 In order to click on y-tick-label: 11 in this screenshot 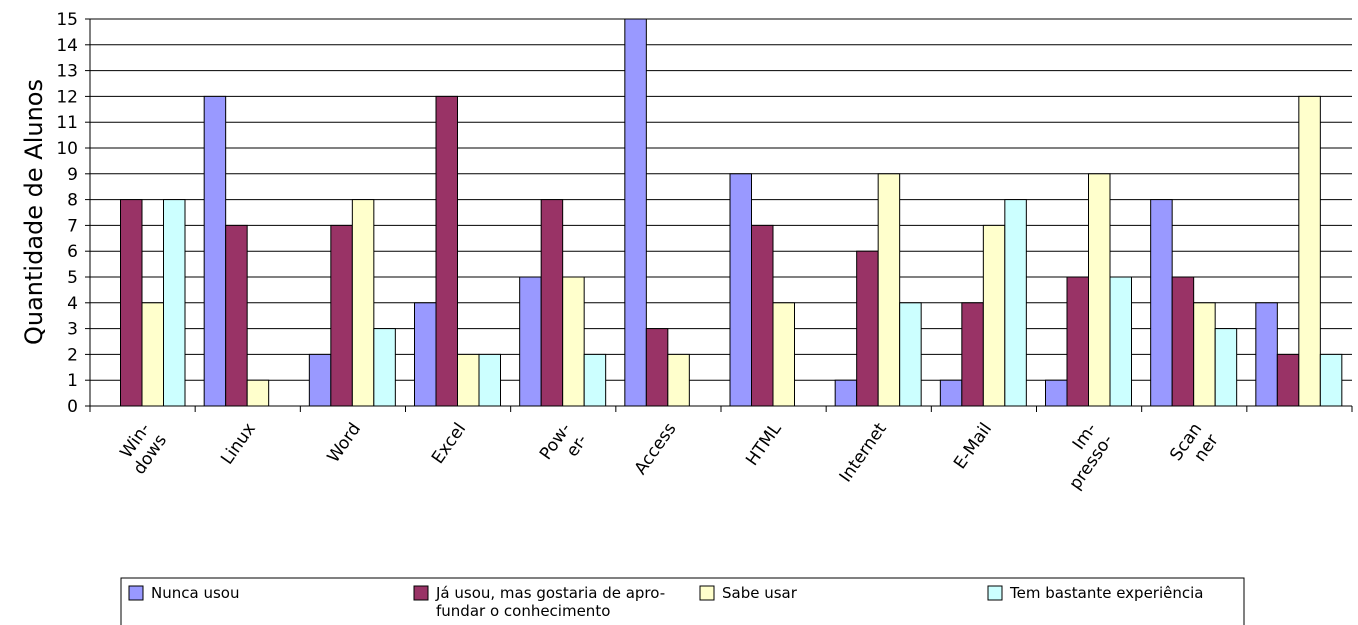, I will do `click(67, 123)`.